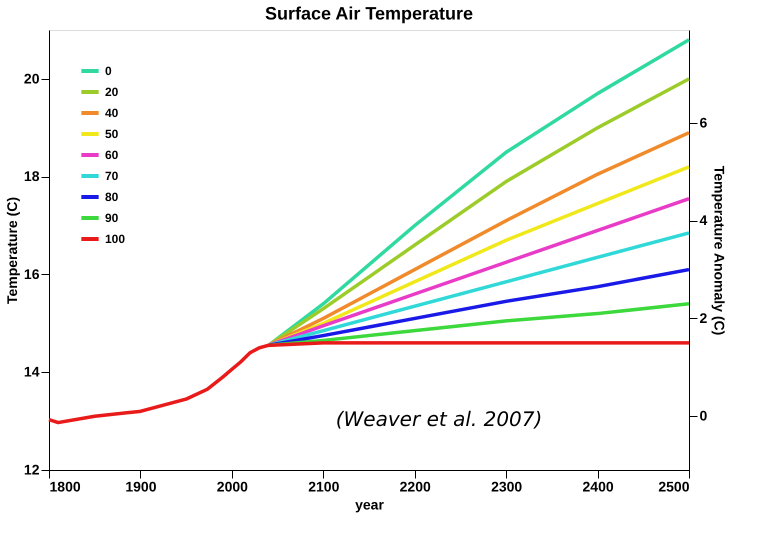 This screenshot has height=550, width=769. What do you see at coordinates (674, 486) in the screenshot?
I see `x-tick-label: 2500` at bounding box center [674, 486].